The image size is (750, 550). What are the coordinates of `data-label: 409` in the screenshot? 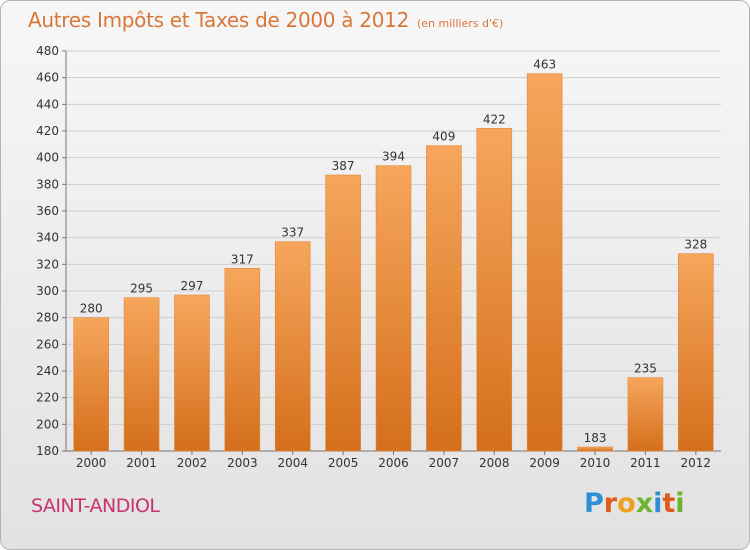 It's located at (443, 137).